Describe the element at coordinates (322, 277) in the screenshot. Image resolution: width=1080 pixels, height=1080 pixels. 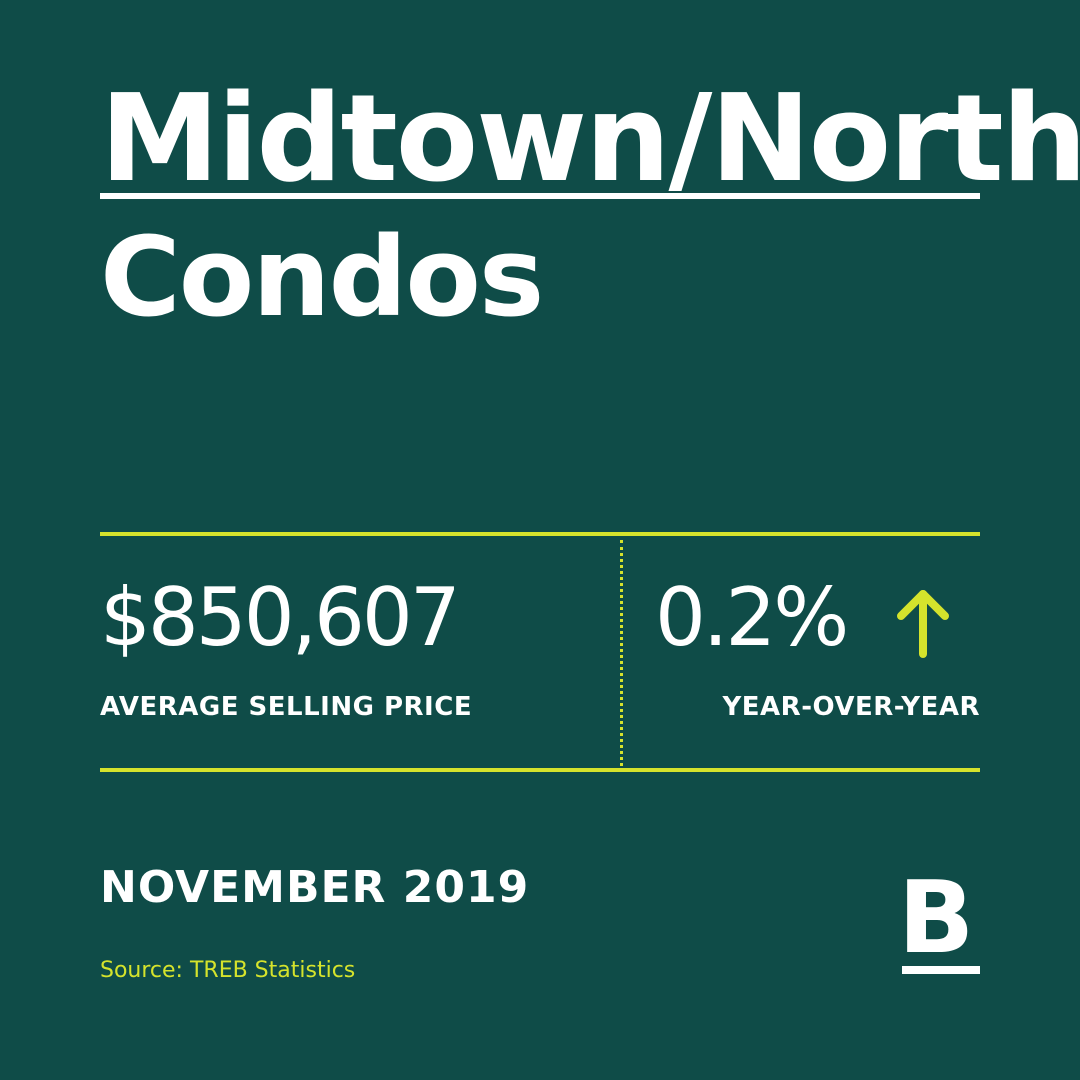
I see `title-line-2: Condos` at that location.